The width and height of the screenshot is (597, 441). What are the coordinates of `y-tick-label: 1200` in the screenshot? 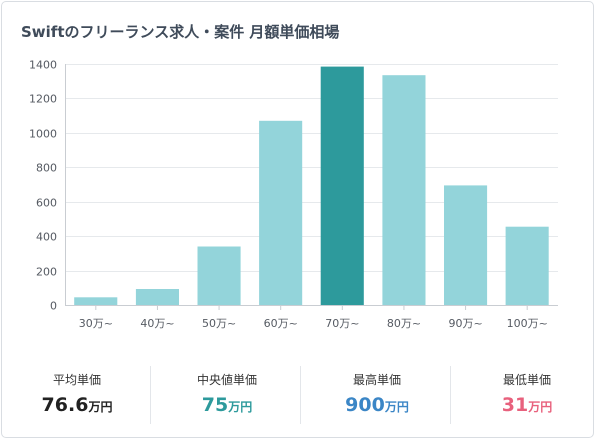 It's located at (43, 99).